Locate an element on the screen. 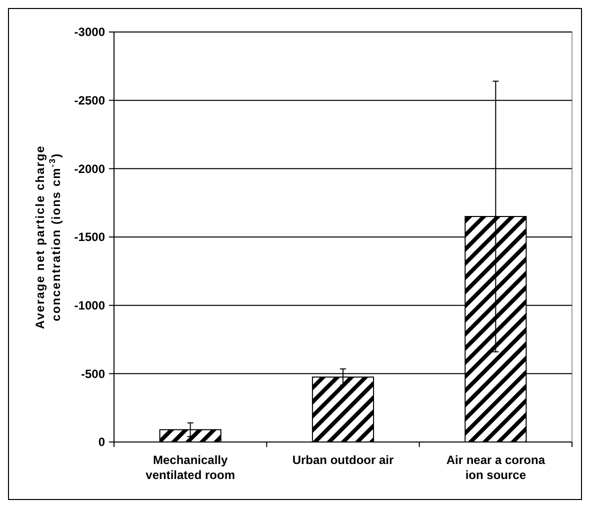  y-tick-label: -1000 is located at coordinates (90, 305).